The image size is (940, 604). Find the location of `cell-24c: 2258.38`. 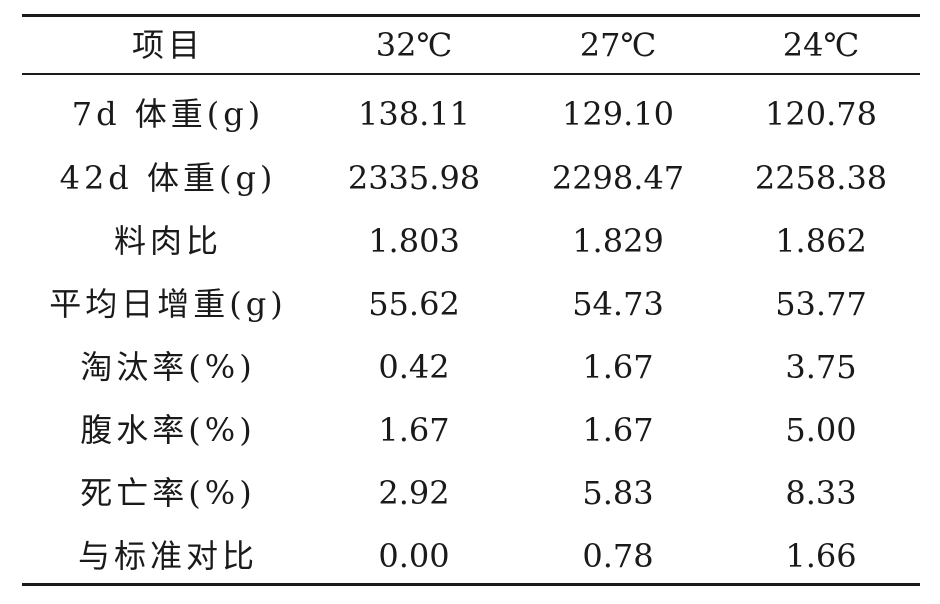

cell-24c: 2258.38 is located at coordinates (821, 178).